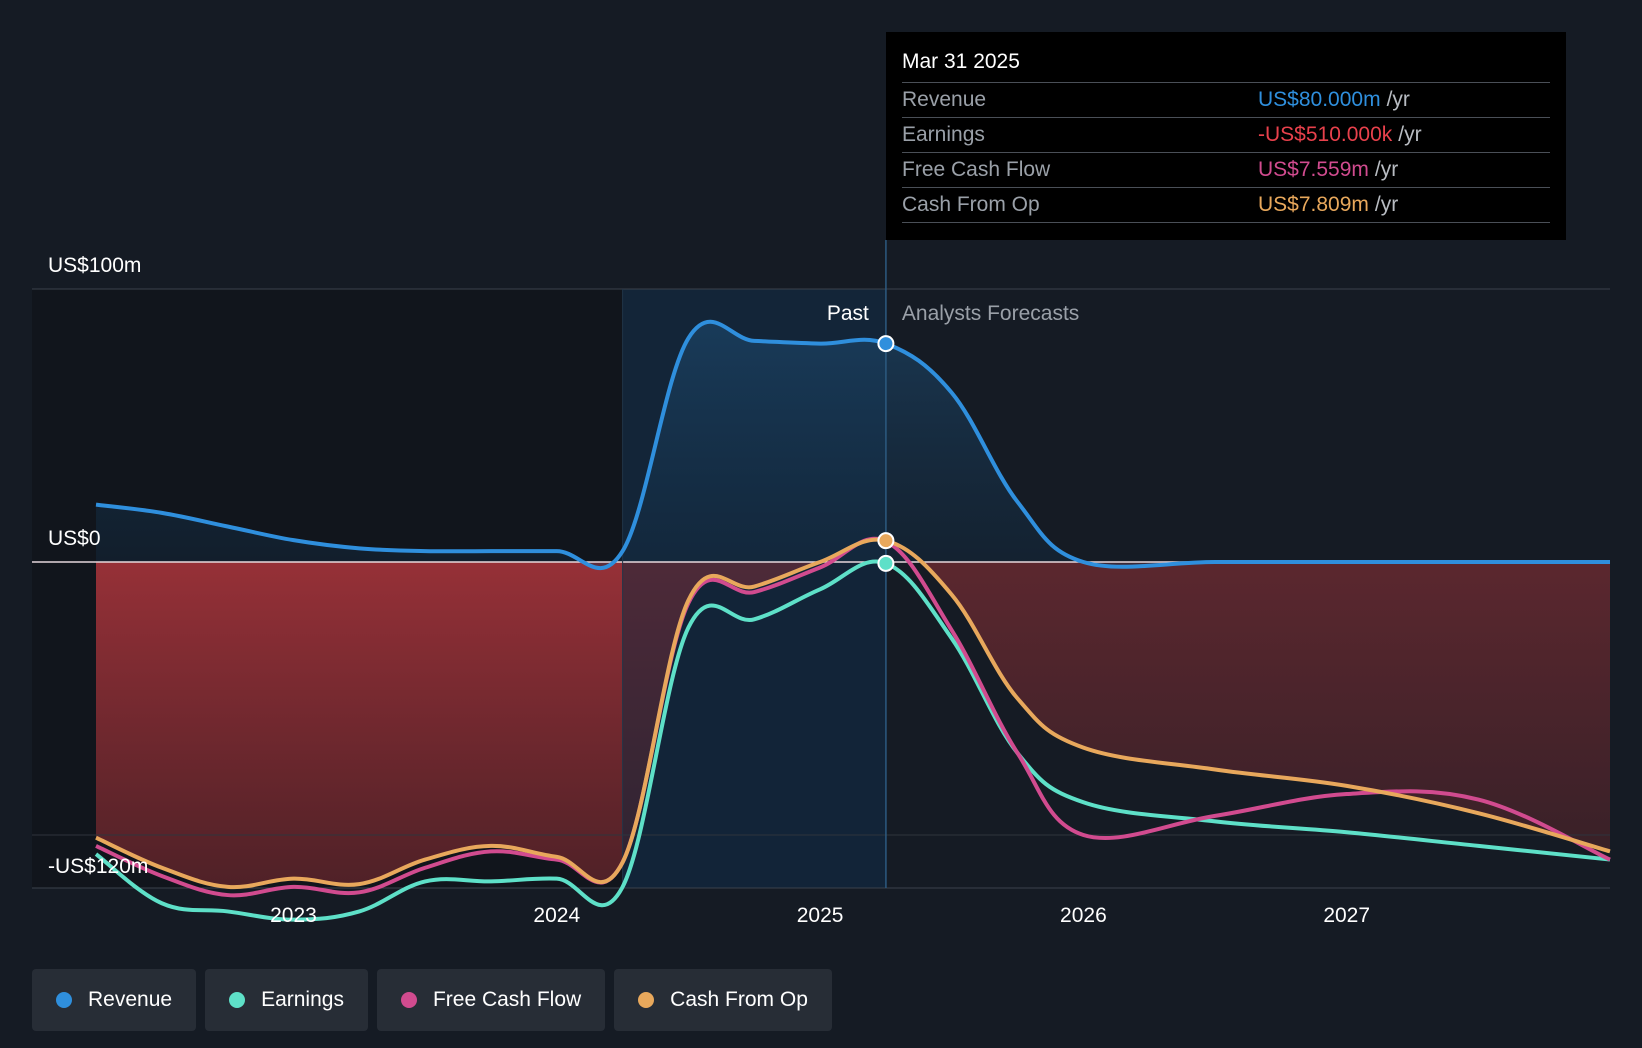 The image size is (1642, 1048). Describe the element at coordinates (739, 999) in the screenshot. I see `legend-label: Cash From Op` at that location.